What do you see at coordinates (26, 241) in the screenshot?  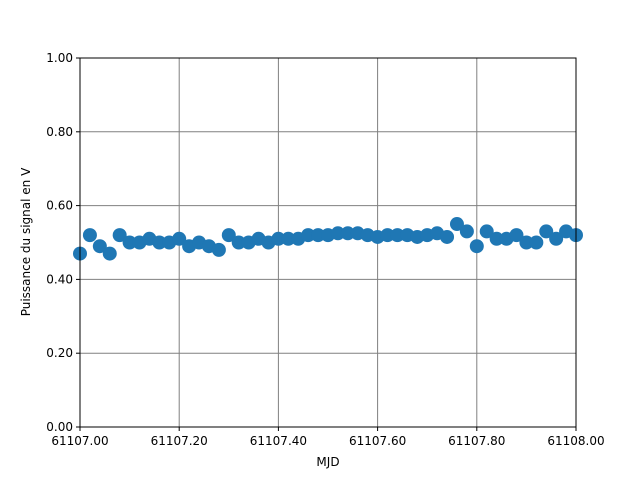 I see `y-axis-label: Puissance du signal en V` at bounding box center [26, 241].